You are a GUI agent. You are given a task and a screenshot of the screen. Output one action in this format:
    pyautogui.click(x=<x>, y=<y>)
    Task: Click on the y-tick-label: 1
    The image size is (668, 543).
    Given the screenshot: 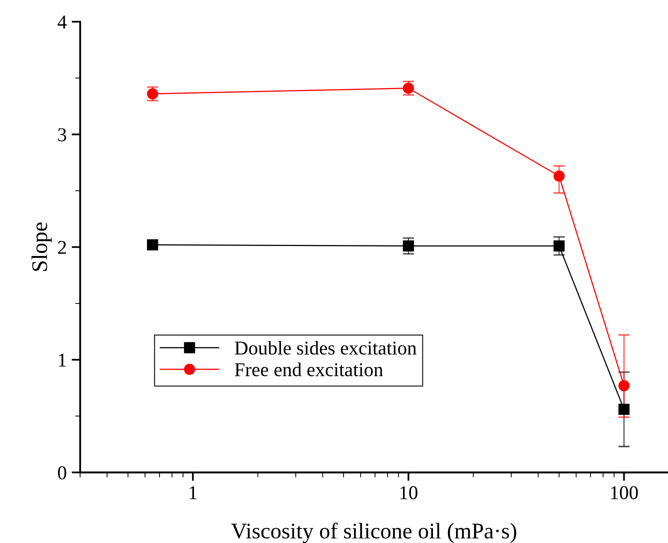 What is the action you would take?
    pyautogui.click(x=62, y=360)
    